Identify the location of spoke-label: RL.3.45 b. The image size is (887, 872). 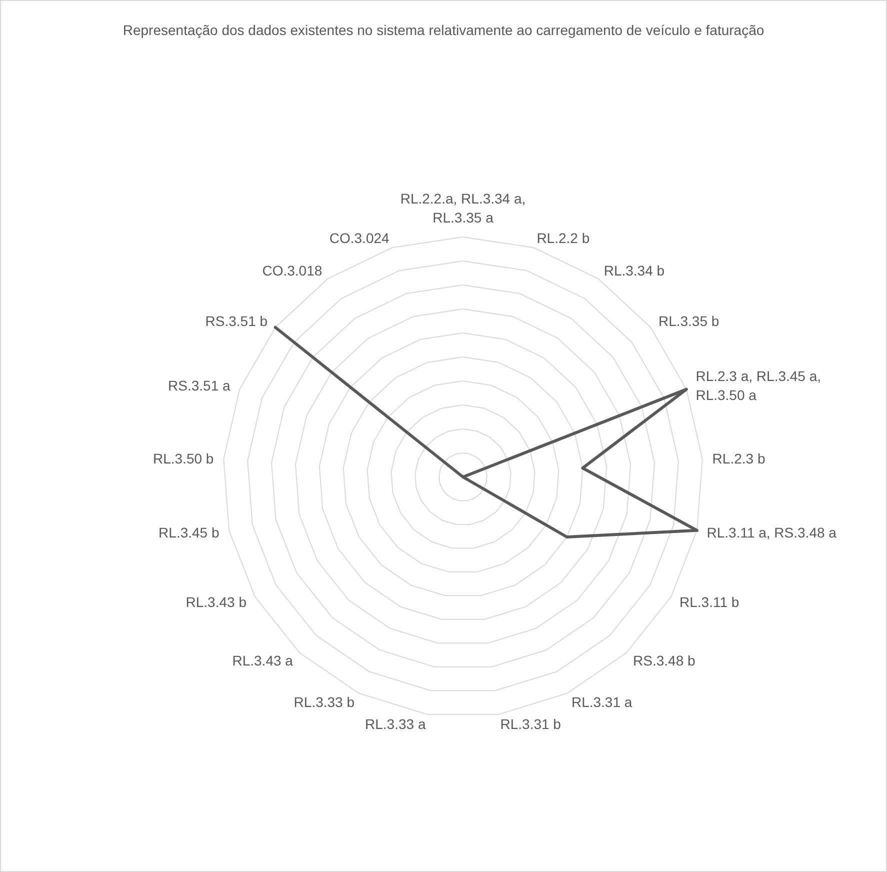
(189, 532).